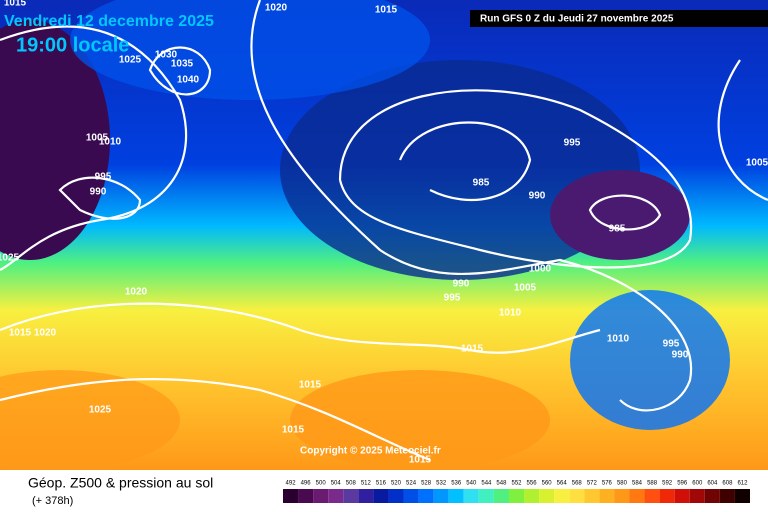 The width and height of the screenshot is (768, 512). Describe the element at coordinates (306, 484) in the screenshot. I see `scale-label: 496` at that location.